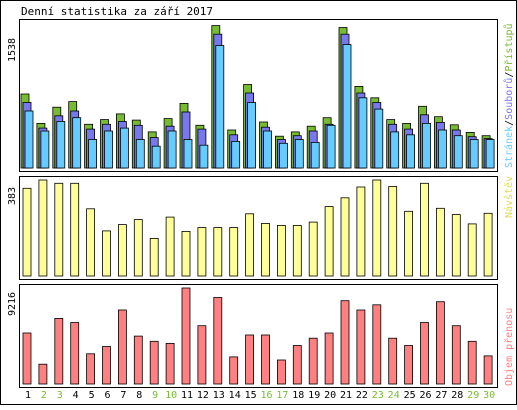  Describe the element at coordinates (425, 395) in the screenshot. I see `x-label-day-26: 26` at that location.